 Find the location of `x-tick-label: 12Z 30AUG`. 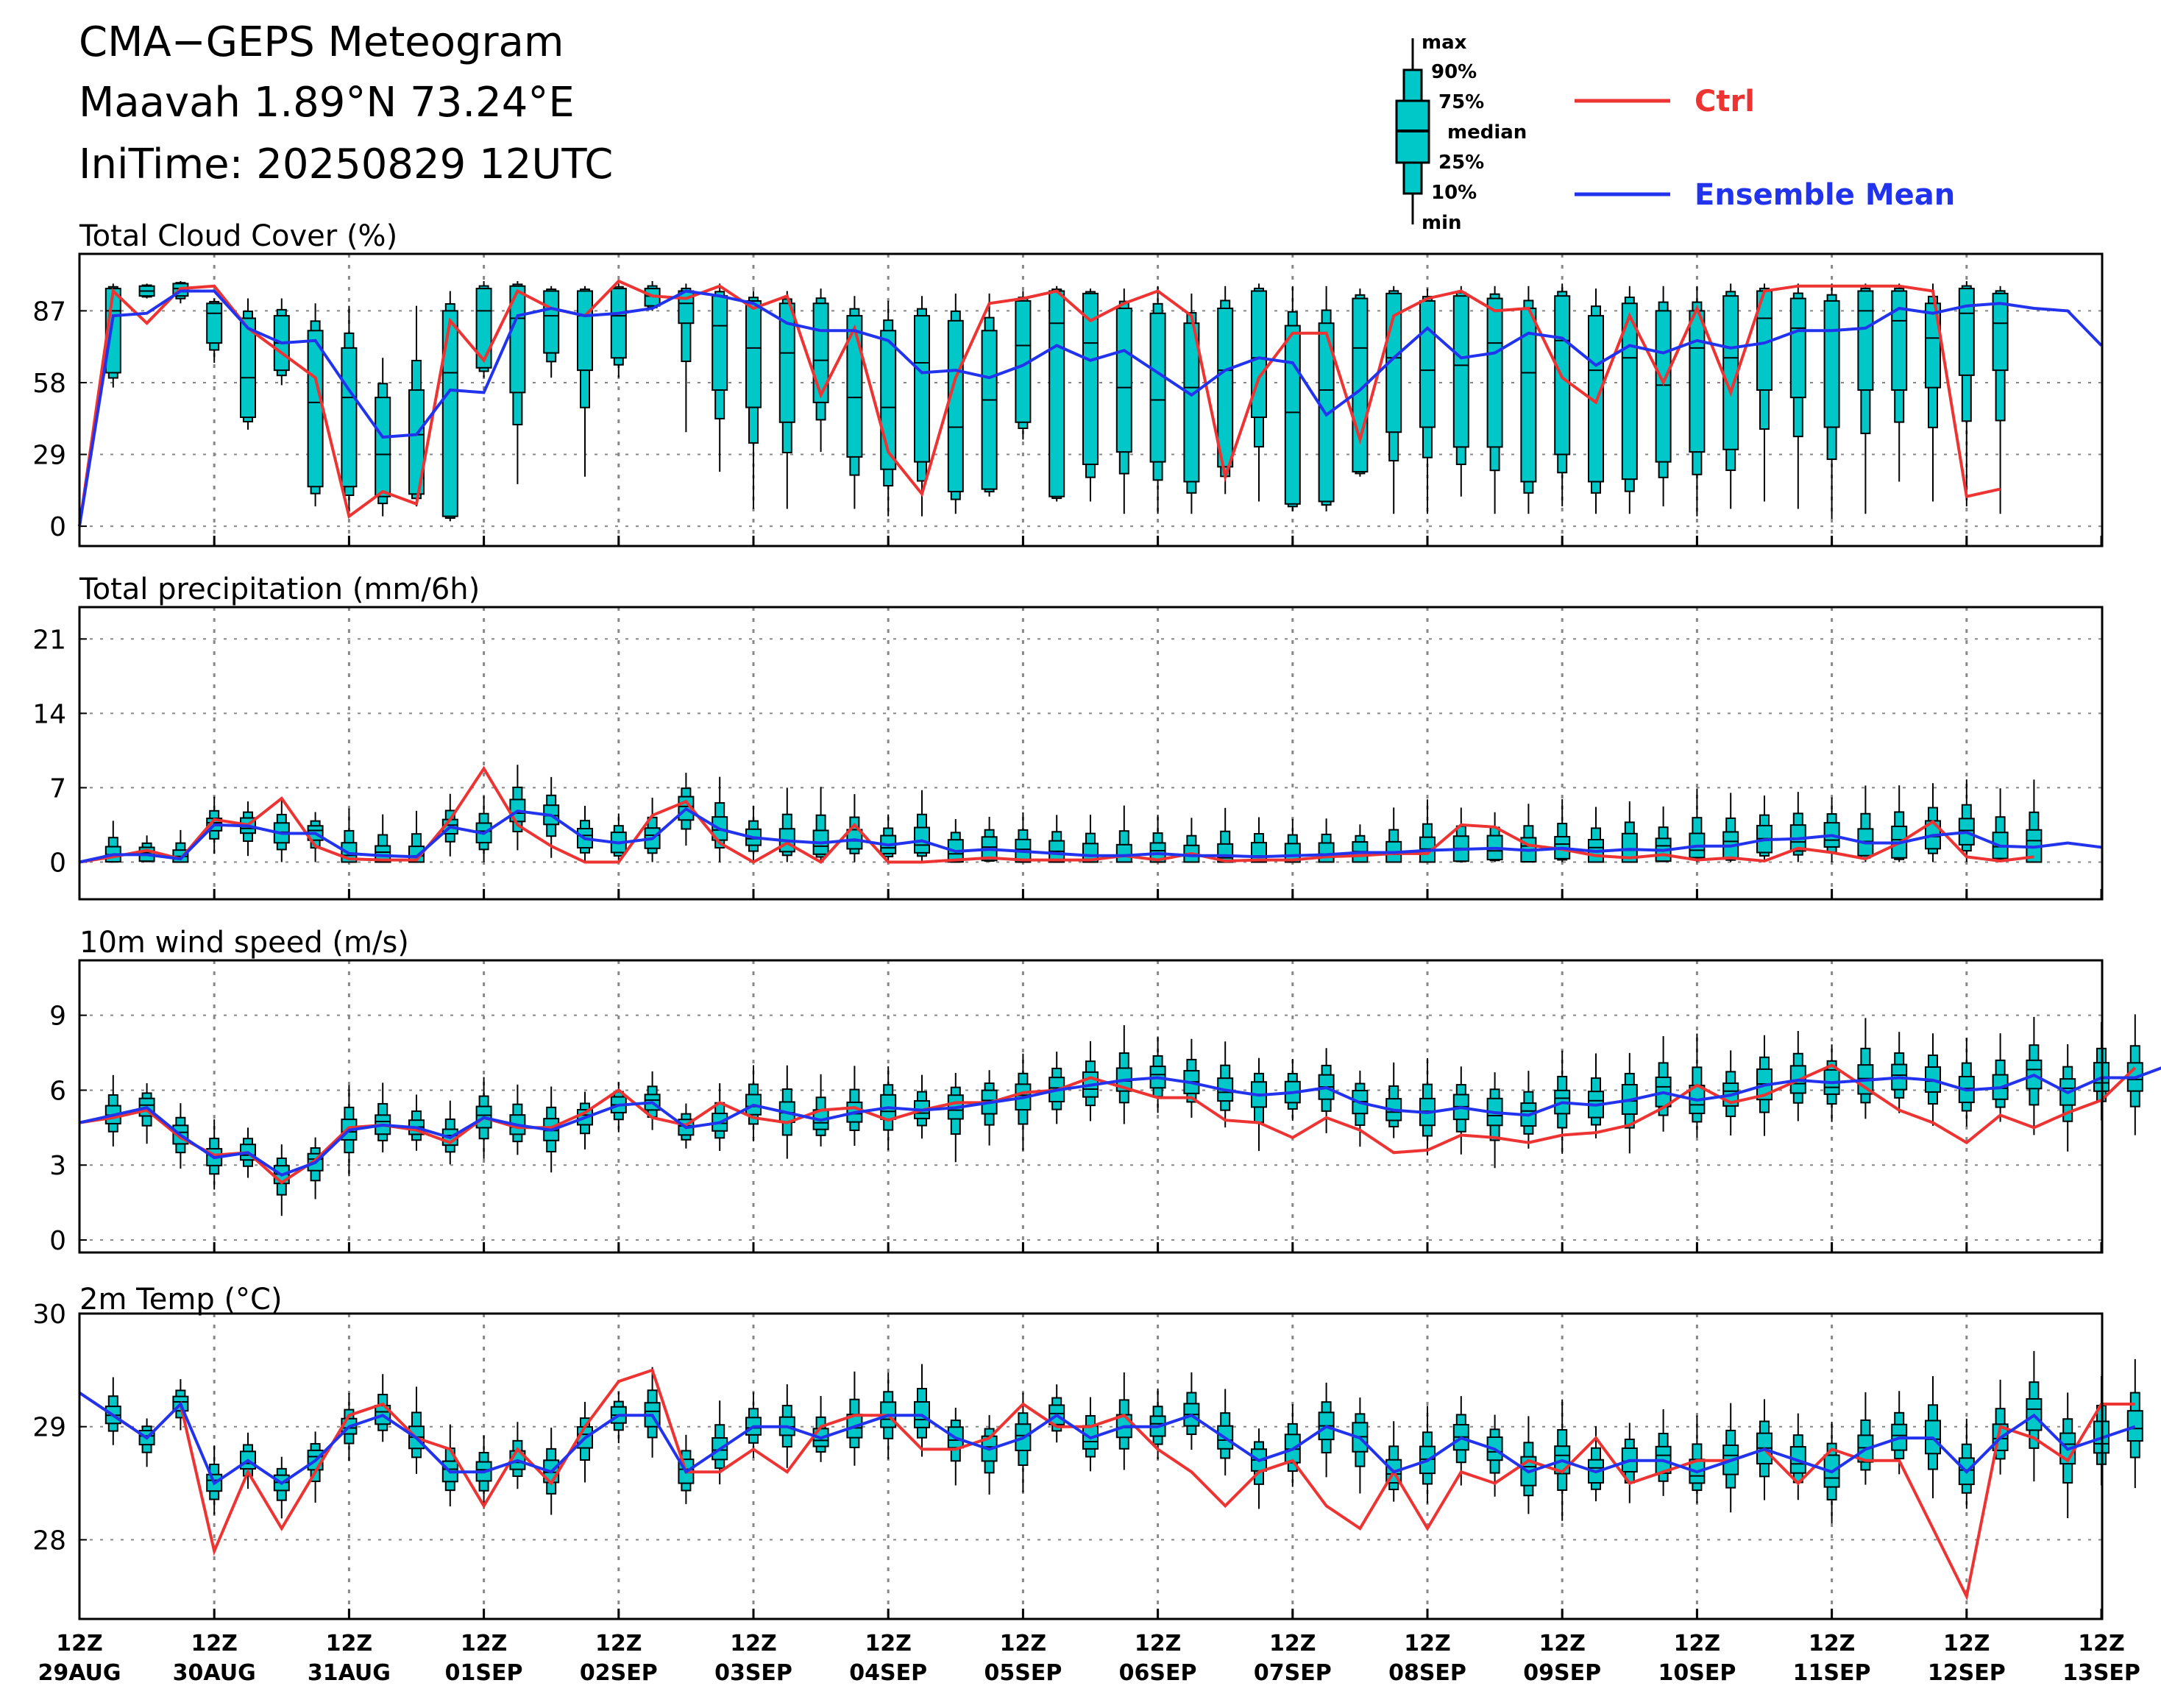

x-tick-label: 12Z 30AUG is located at coordinates (214, 1658).